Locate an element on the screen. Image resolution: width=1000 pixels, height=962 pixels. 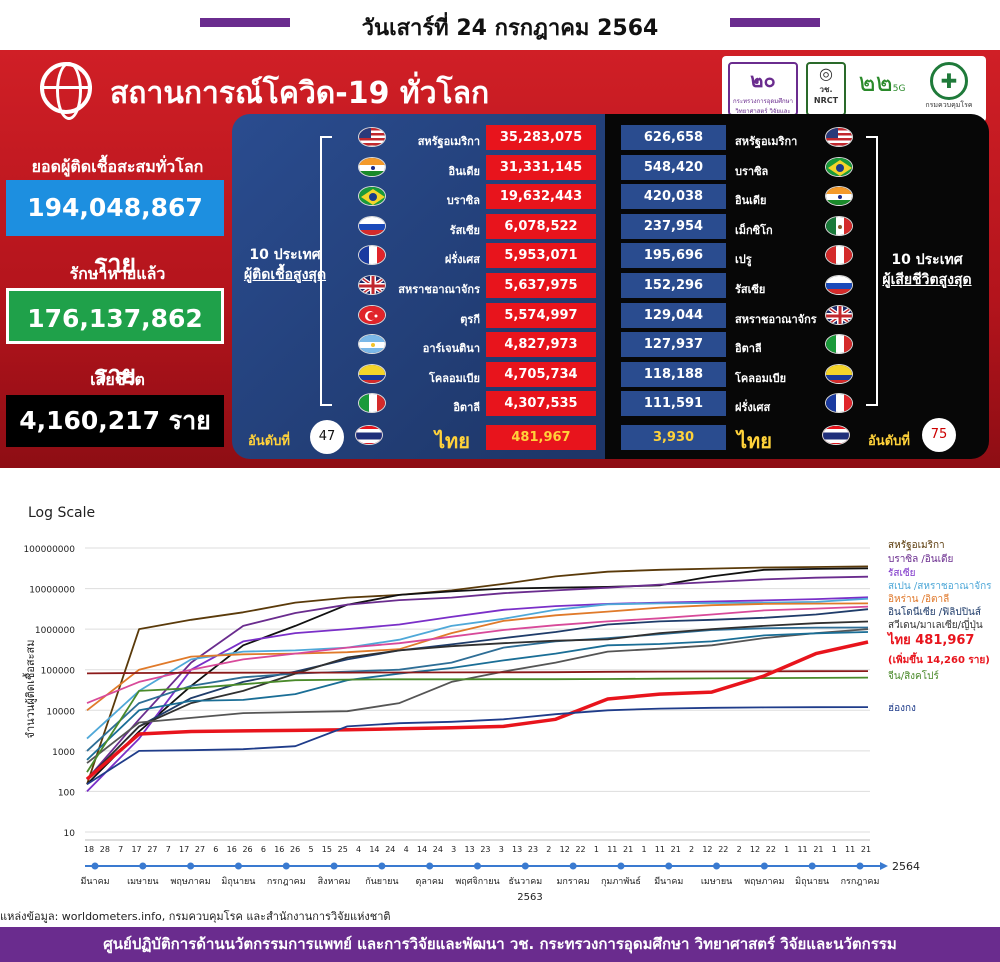
flag-fr-icon is located at coordinates (839, 403).